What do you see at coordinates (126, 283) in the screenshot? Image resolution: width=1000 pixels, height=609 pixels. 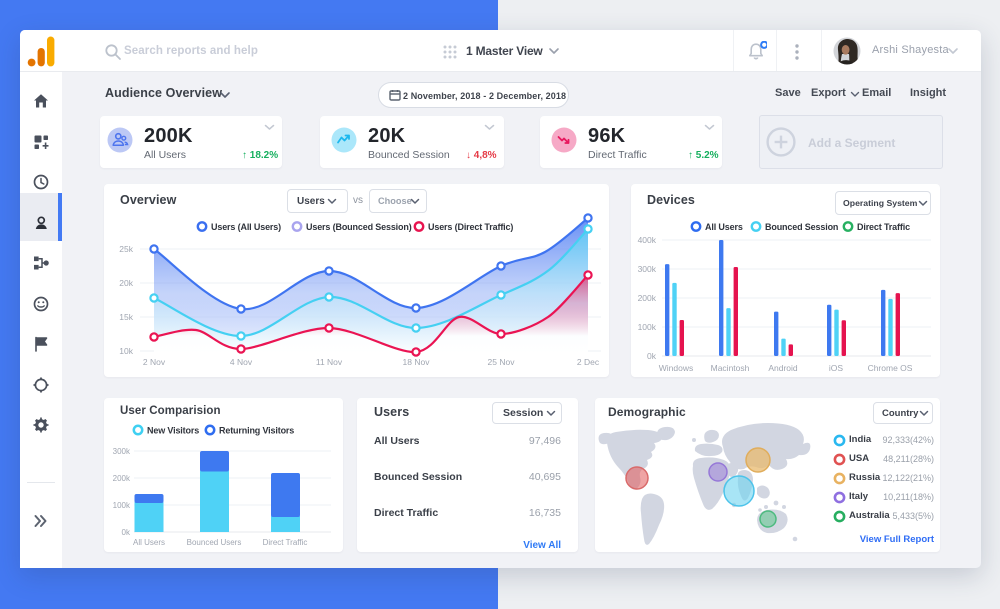 I see `svg-text: 20k` at bounding box center [126, 283].